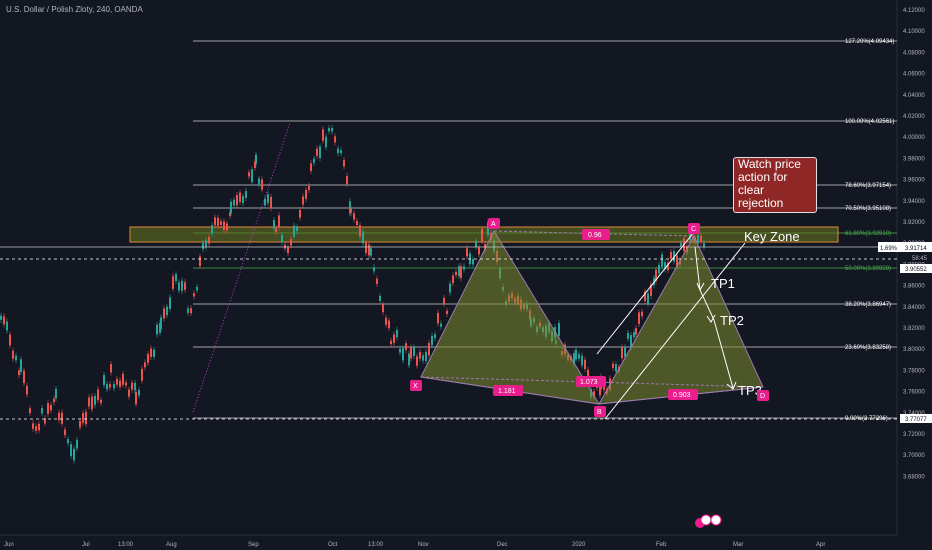  I want to click on time-tick: Feb, so click(661, 545).